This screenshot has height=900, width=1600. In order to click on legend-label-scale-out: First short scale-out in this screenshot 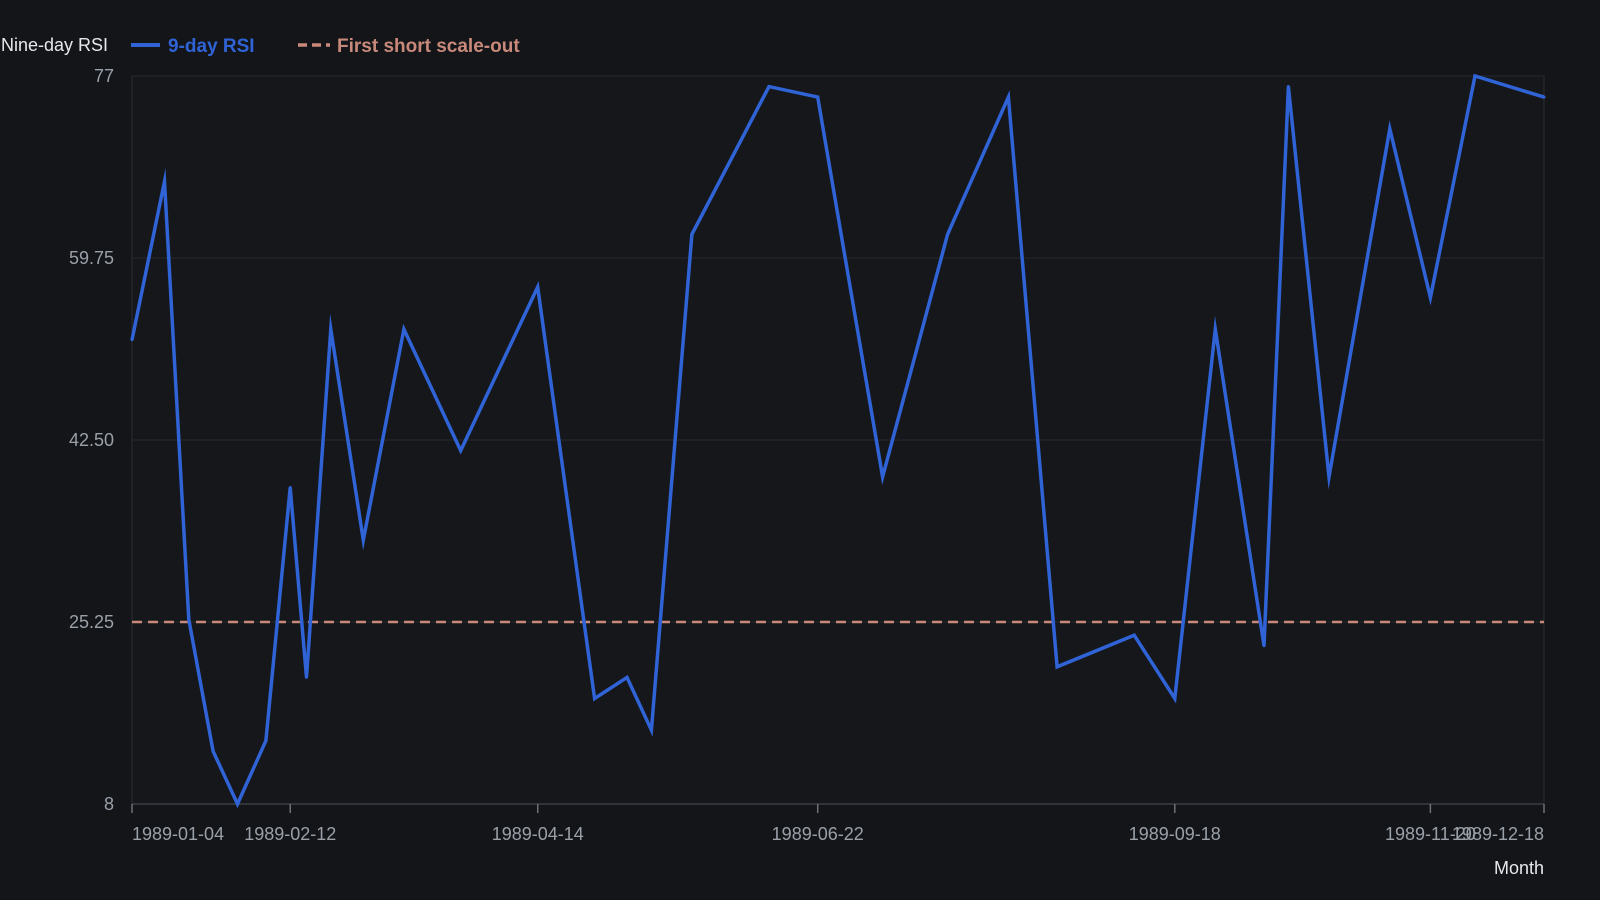, I will do `click(428, 46)`.